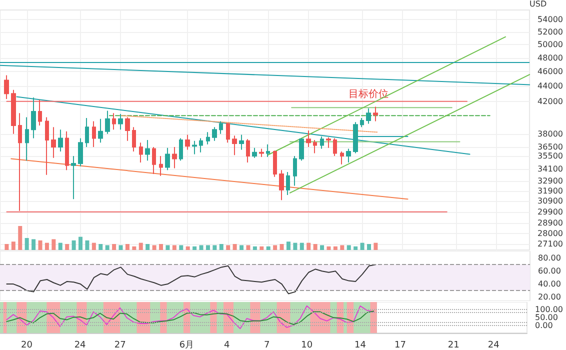 Image resolution: width=566 pixels, height=350 pixels. Describe the element at coordinates (551, 223) in the screenshot. I see `y-tick-label: 28900` at that location.